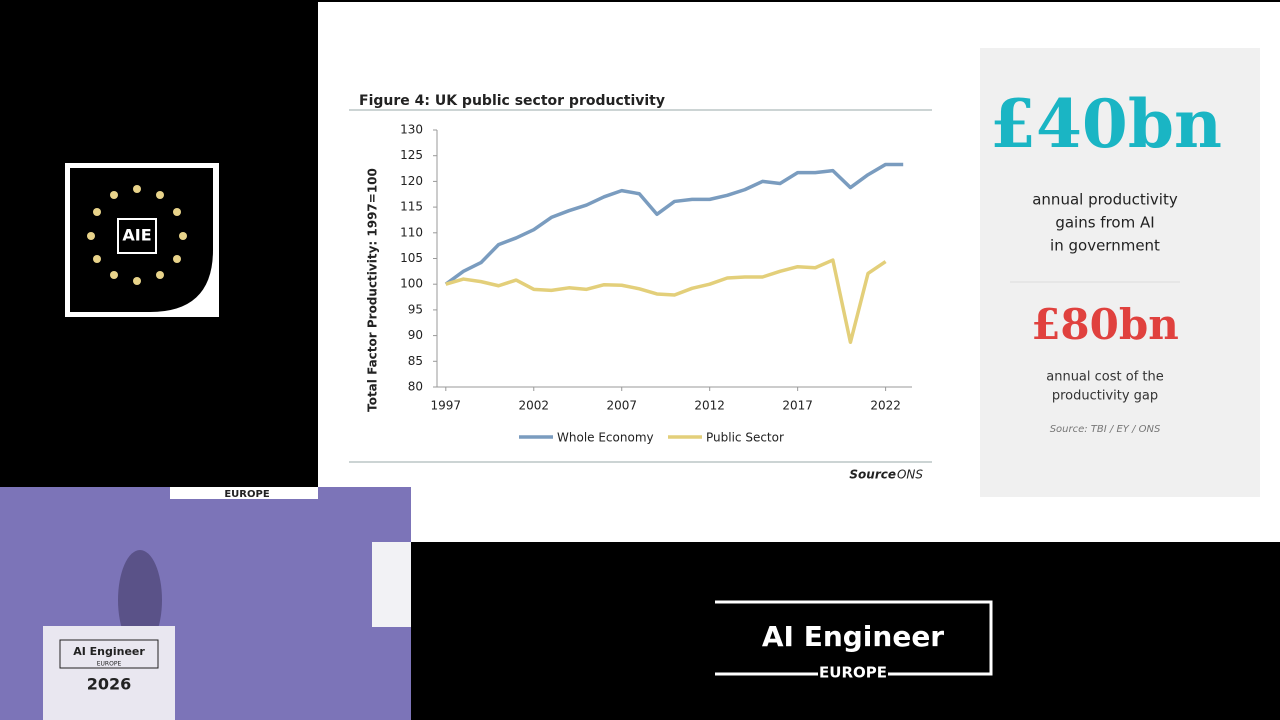  I want to click on y-tick-label: 105, so click(411, 258).